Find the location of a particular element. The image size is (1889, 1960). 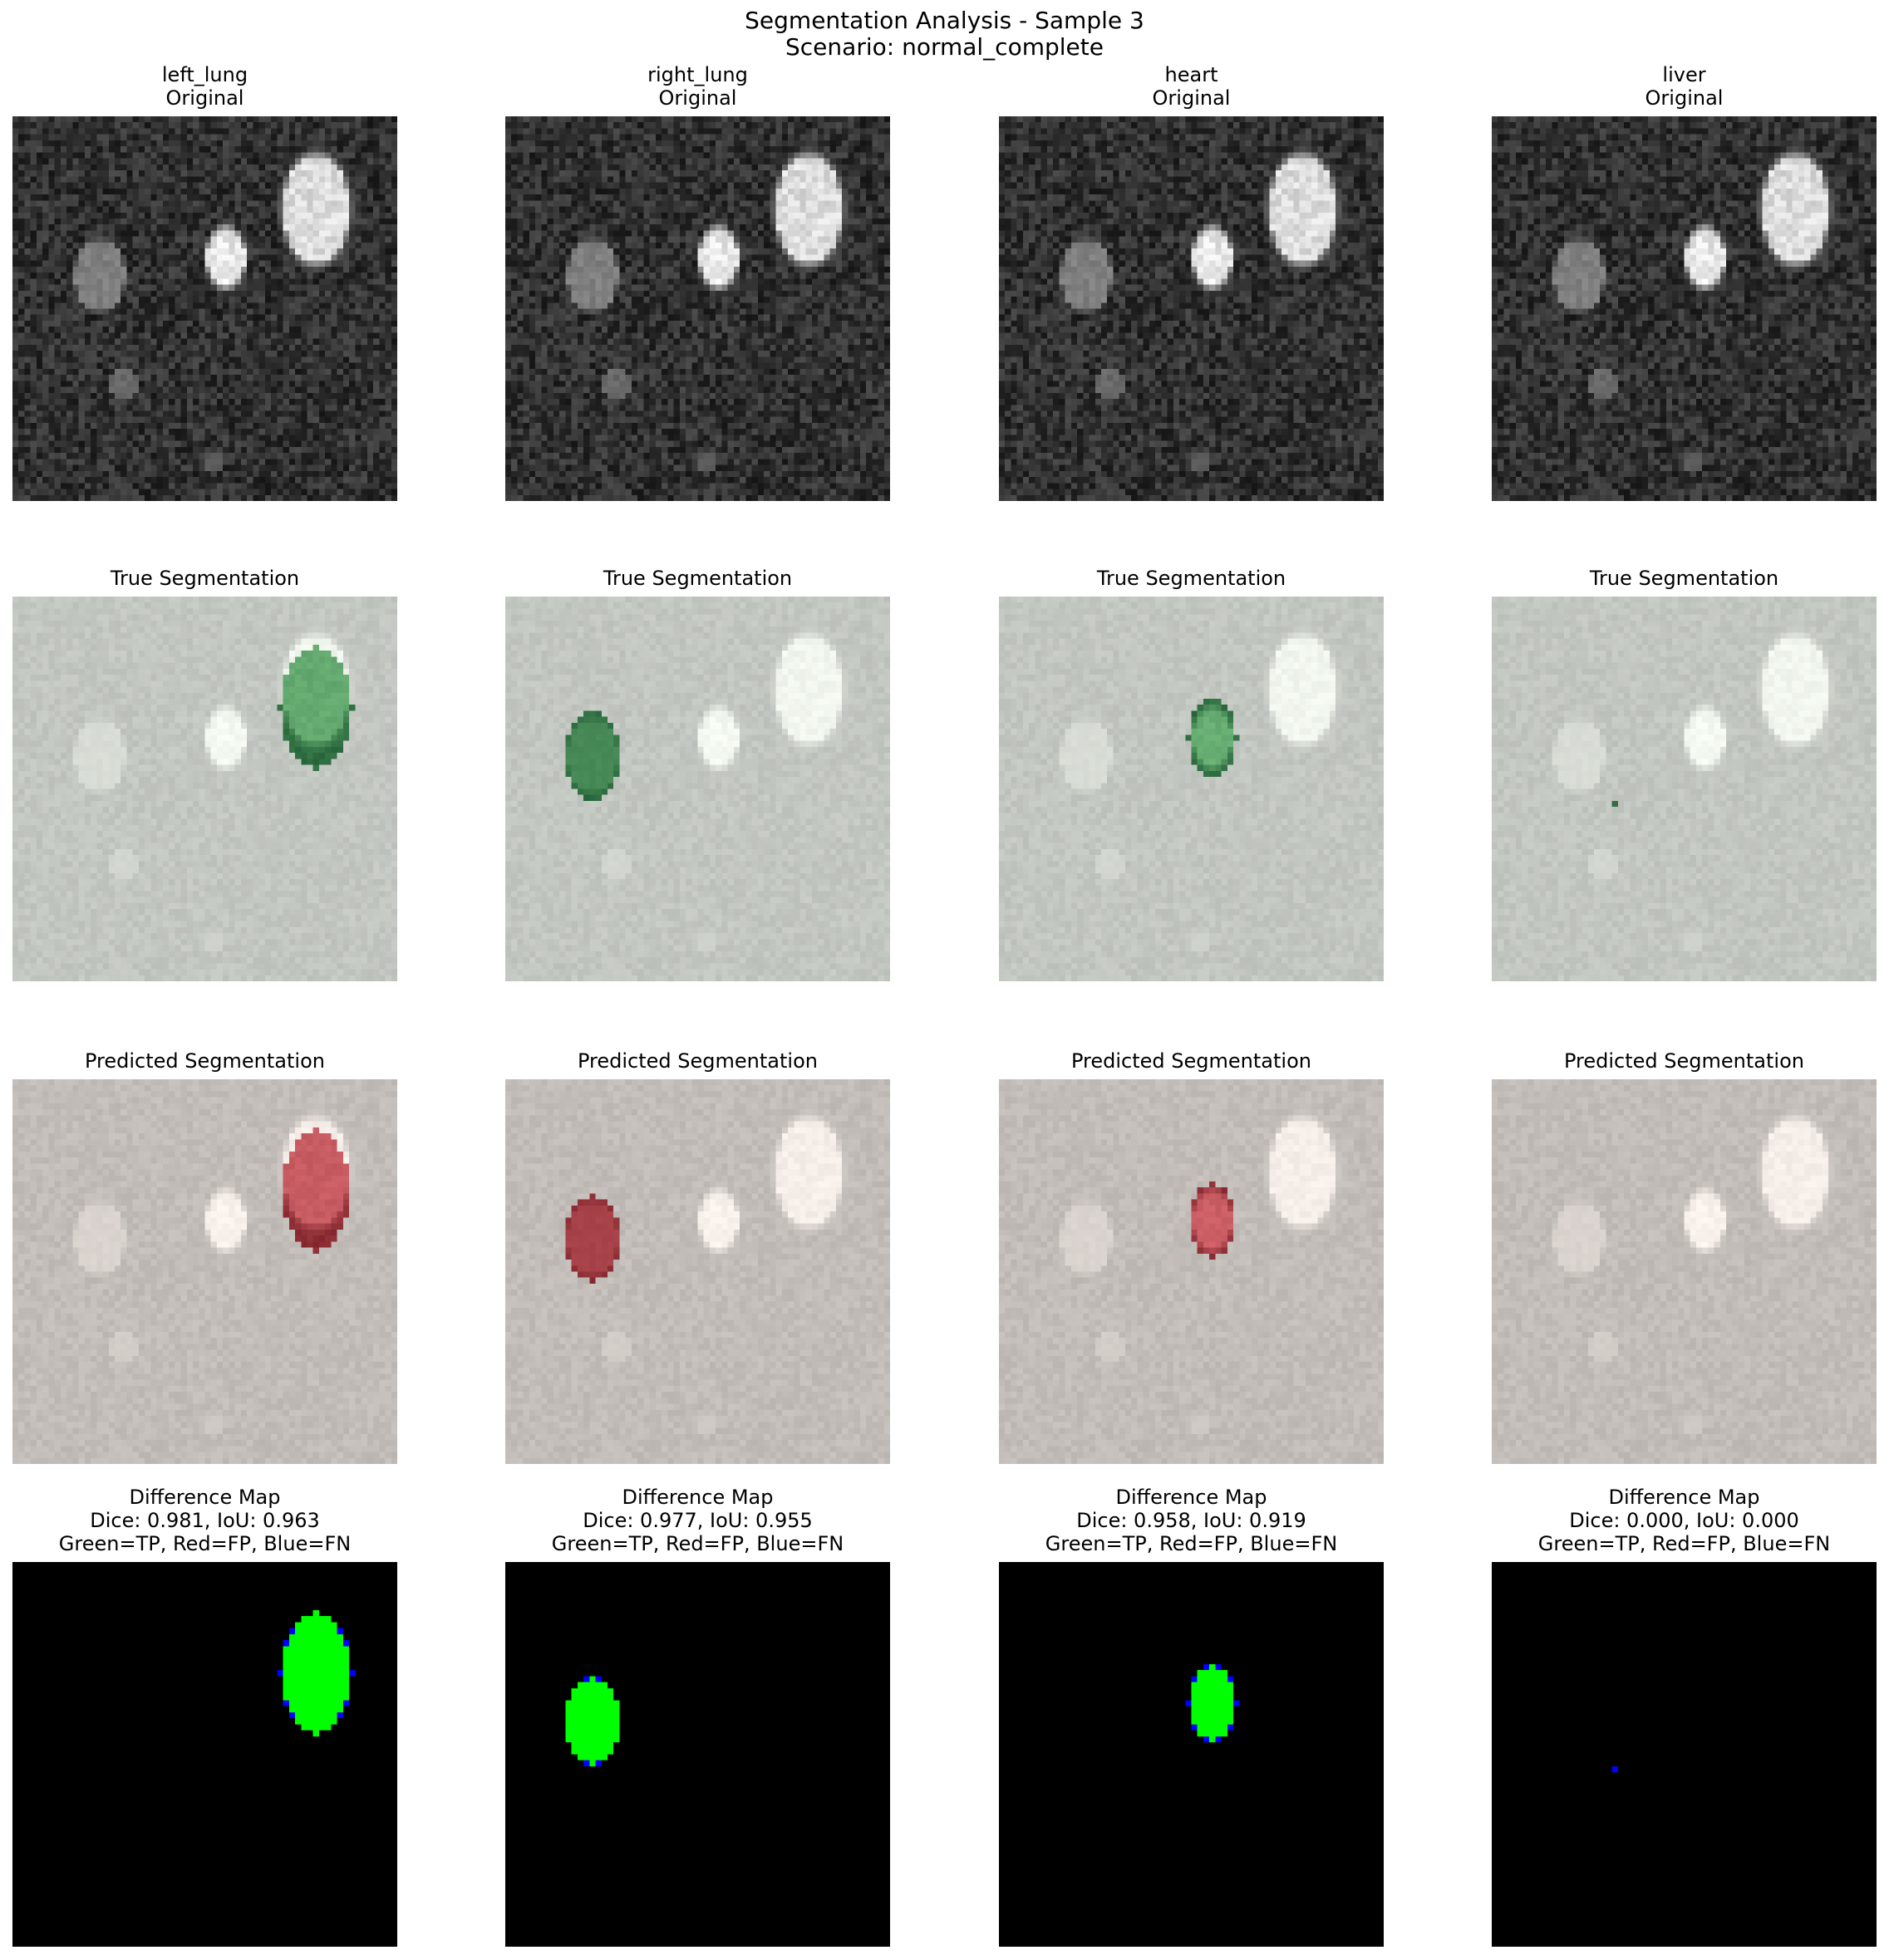

diff-title-right_lung-line-3: Green=TP, Red=FP, Blue=FN is located at coordinates (698, 1543).